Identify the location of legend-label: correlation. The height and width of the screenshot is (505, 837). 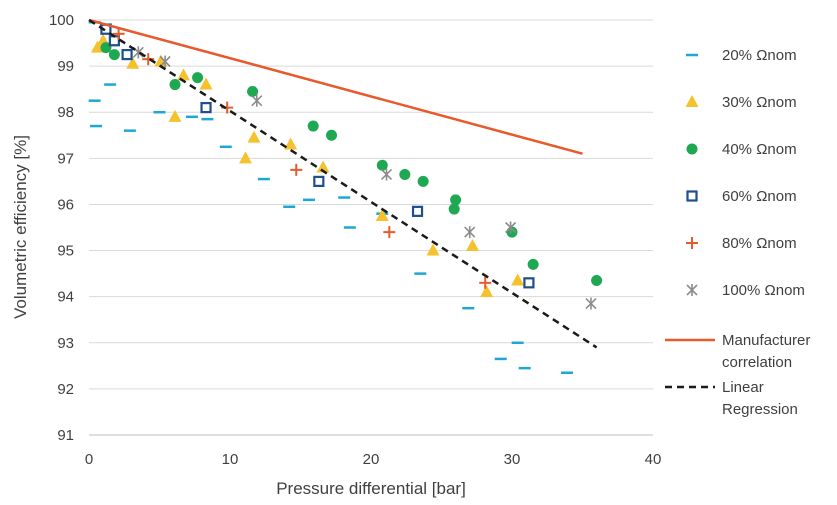
(757, 362).